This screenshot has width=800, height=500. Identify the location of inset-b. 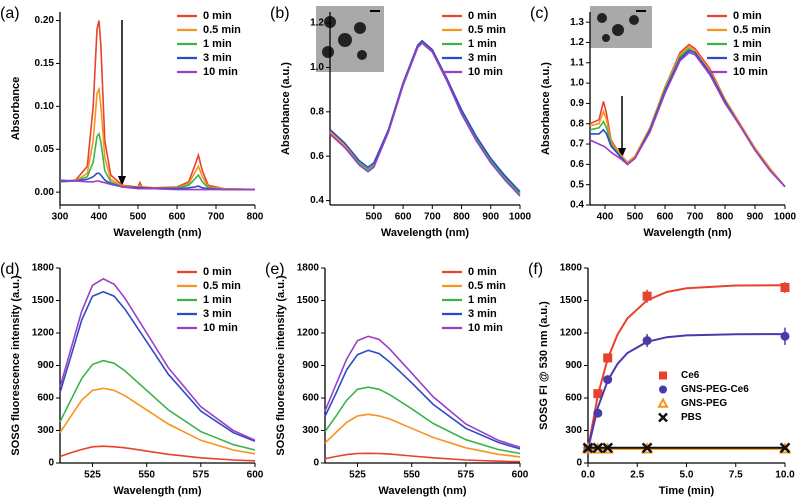
(350, 39).